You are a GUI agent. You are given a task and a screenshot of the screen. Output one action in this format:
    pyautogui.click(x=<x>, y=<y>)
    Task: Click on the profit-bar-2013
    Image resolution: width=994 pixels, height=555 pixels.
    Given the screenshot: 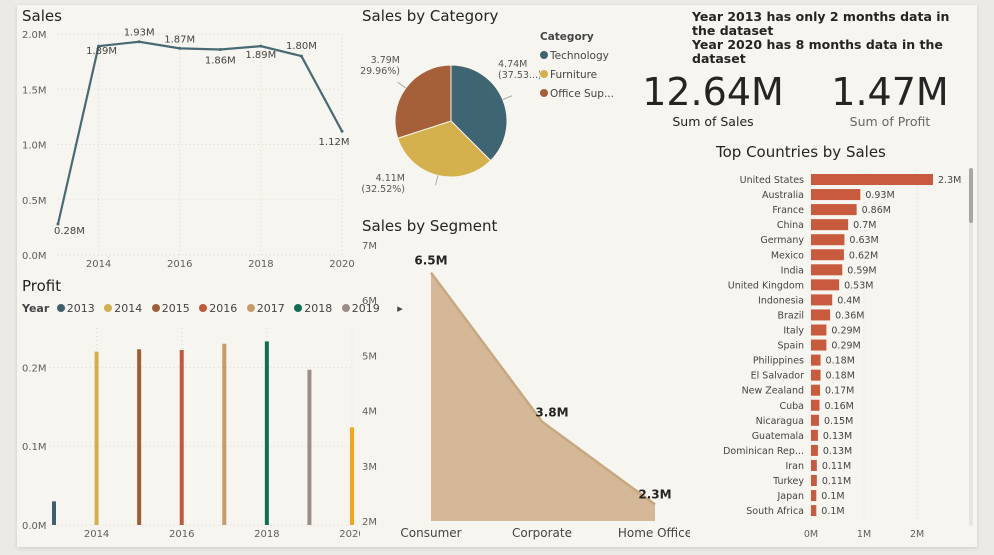 What is the action you would take?
    pyautogui.click(x=54, y=513)
    